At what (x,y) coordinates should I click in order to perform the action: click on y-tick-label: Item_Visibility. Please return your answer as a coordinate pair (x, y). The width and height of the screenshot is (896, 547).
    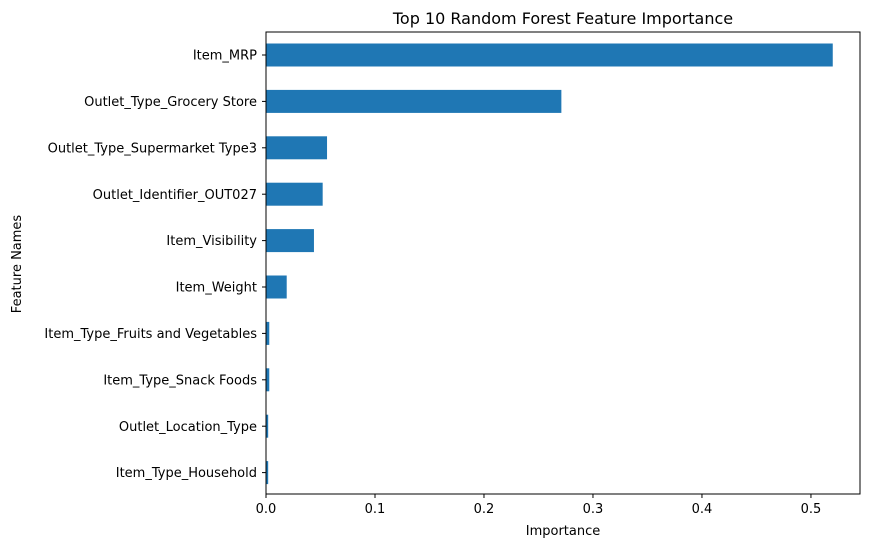
    Looking at the image, I should click on (211, 241).